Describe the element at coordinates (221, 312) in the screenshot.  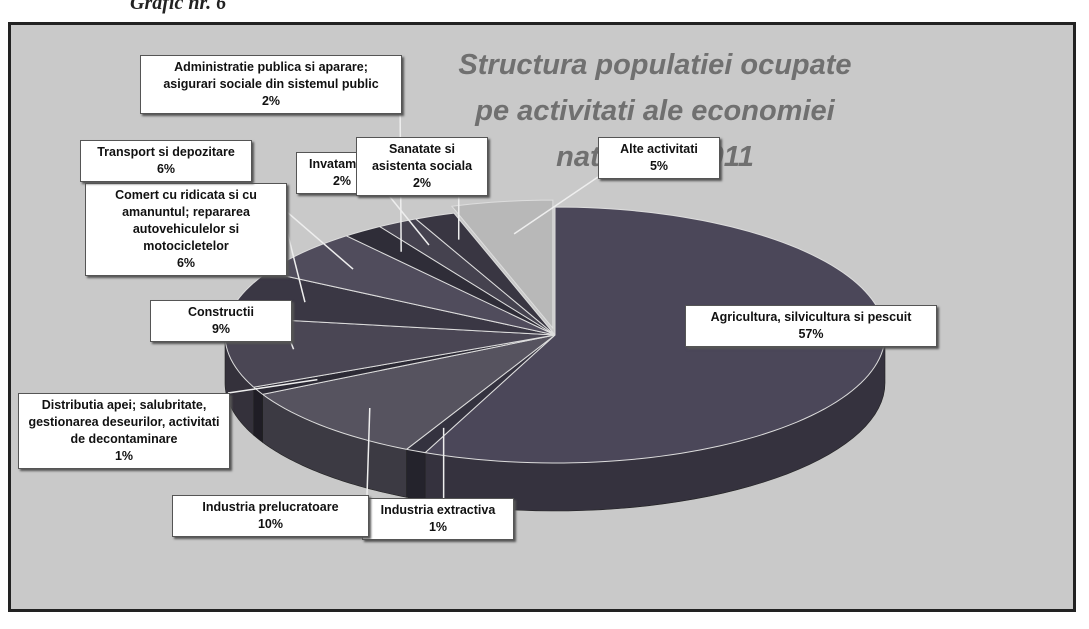
I see `category-label: Constructii` at that location.